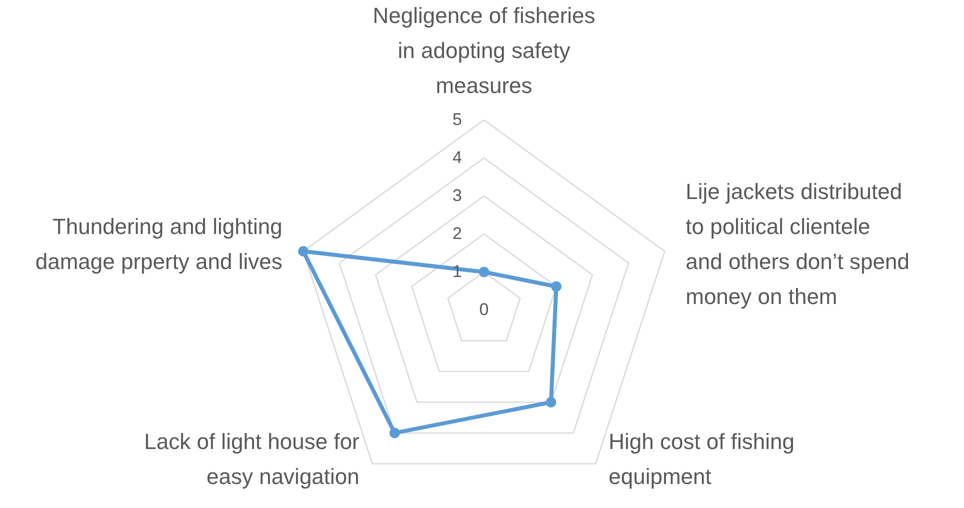  I want to click on spoke-label: Thundering and lighting damage prperty and lives, so click(158, 244).